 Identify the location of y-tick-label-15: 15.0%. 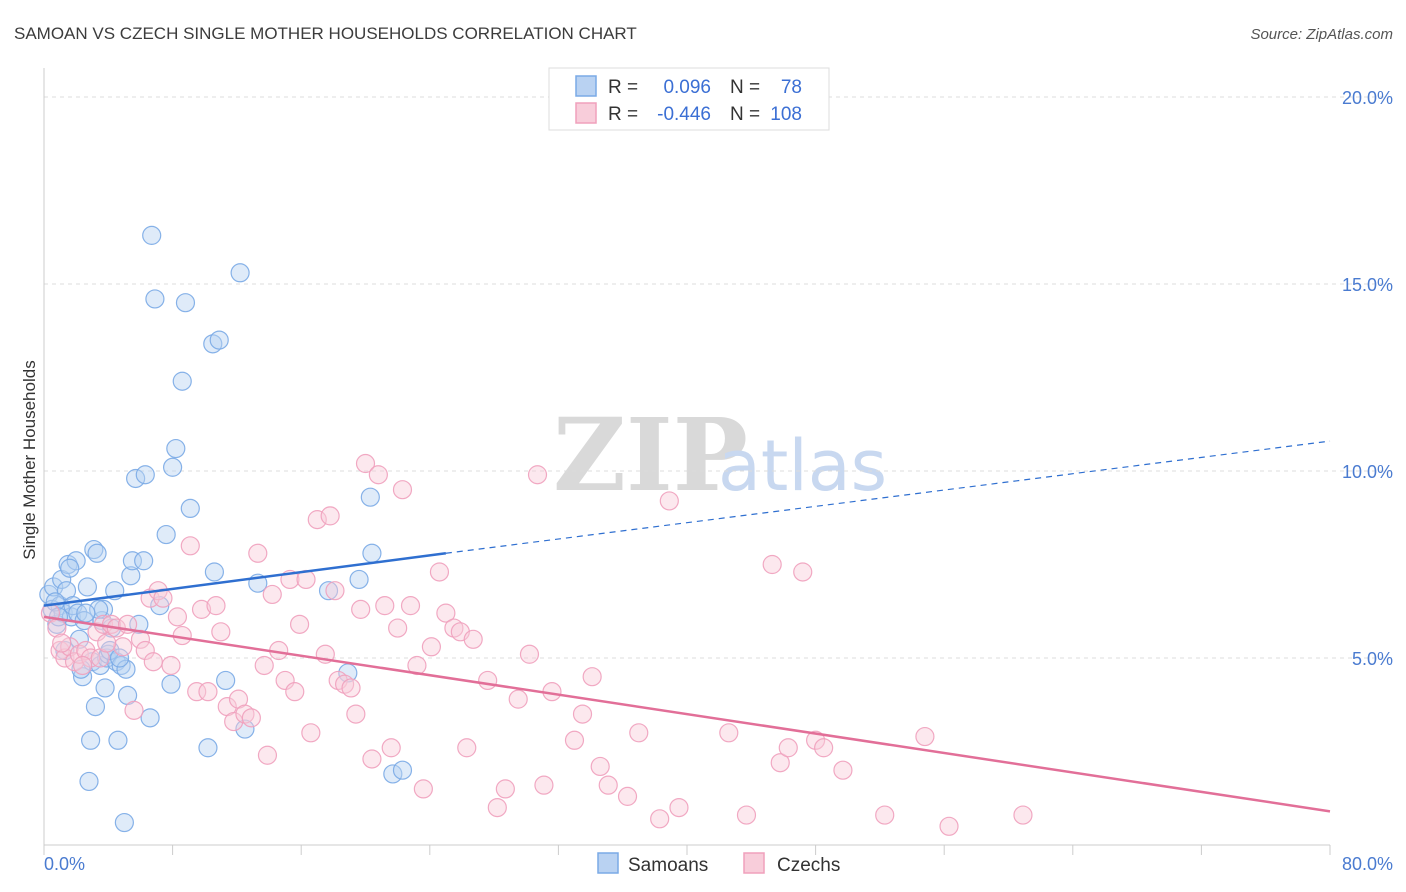
(1367, 285).